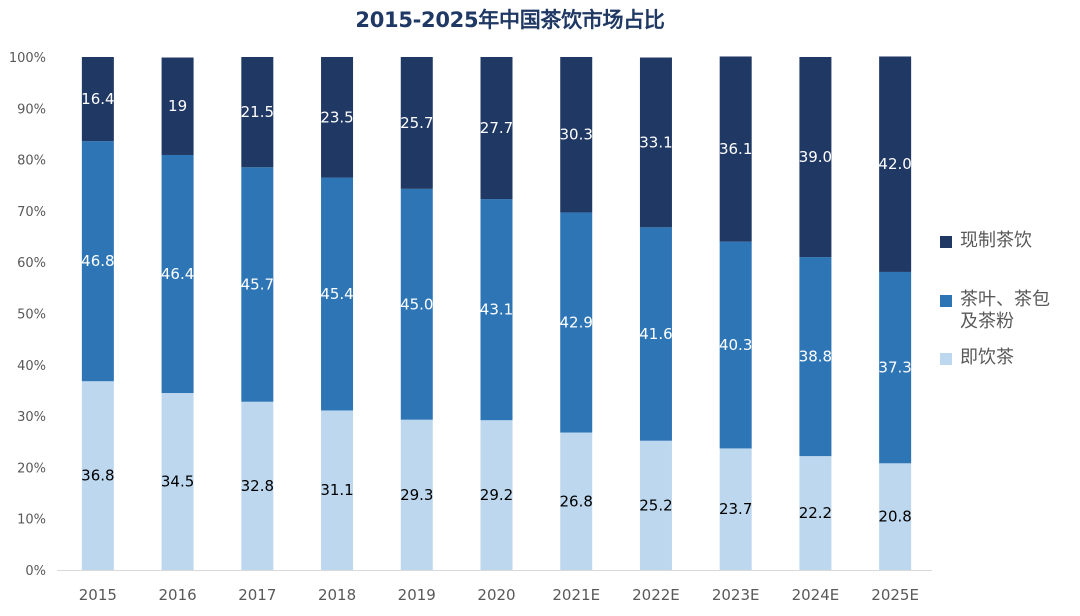 The height and width of the screenshot is (616, 1080). Describe the element at coordinates (656, 595) in the screenshot. I see `x-tick-label: 2022E` at that location.